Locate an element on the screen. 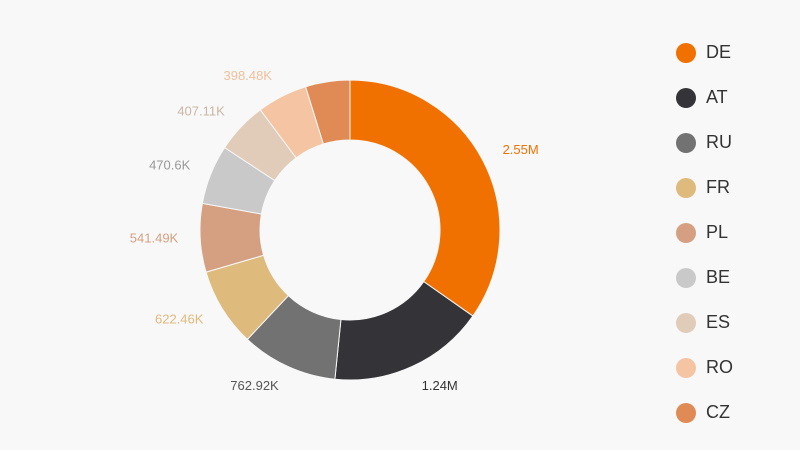  legend-item-ro: RO is located at coordinates (731, 367).